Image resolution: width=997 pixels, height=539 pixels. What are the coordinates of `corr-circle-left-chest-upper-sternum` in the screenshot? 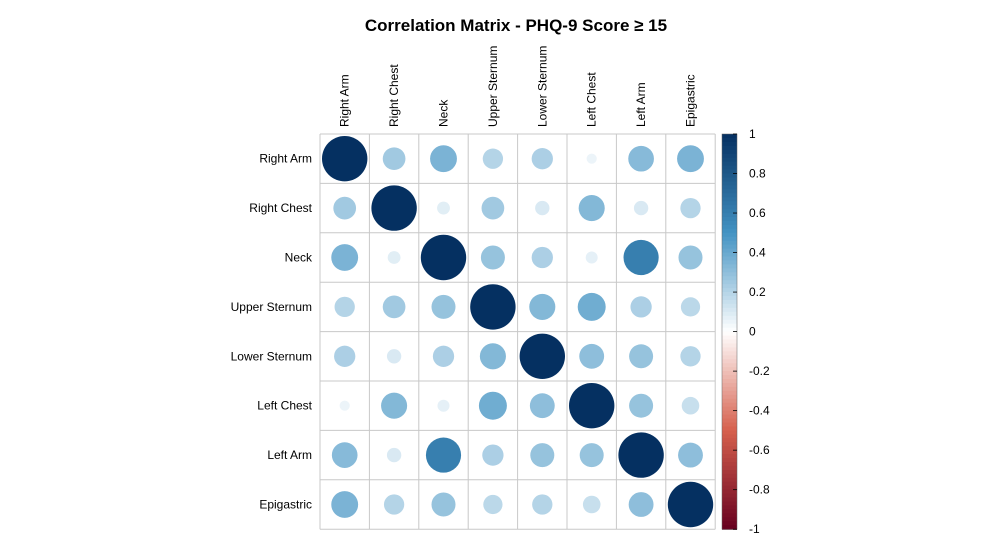 It's located at (492, 405).